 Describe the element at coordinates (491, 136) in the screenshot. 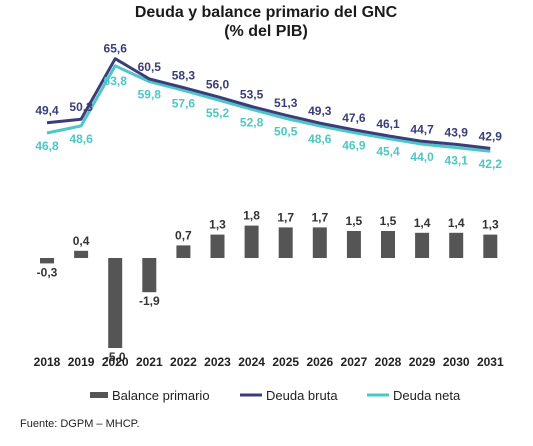

I see `label-gross-2031: 42,9` at that location.